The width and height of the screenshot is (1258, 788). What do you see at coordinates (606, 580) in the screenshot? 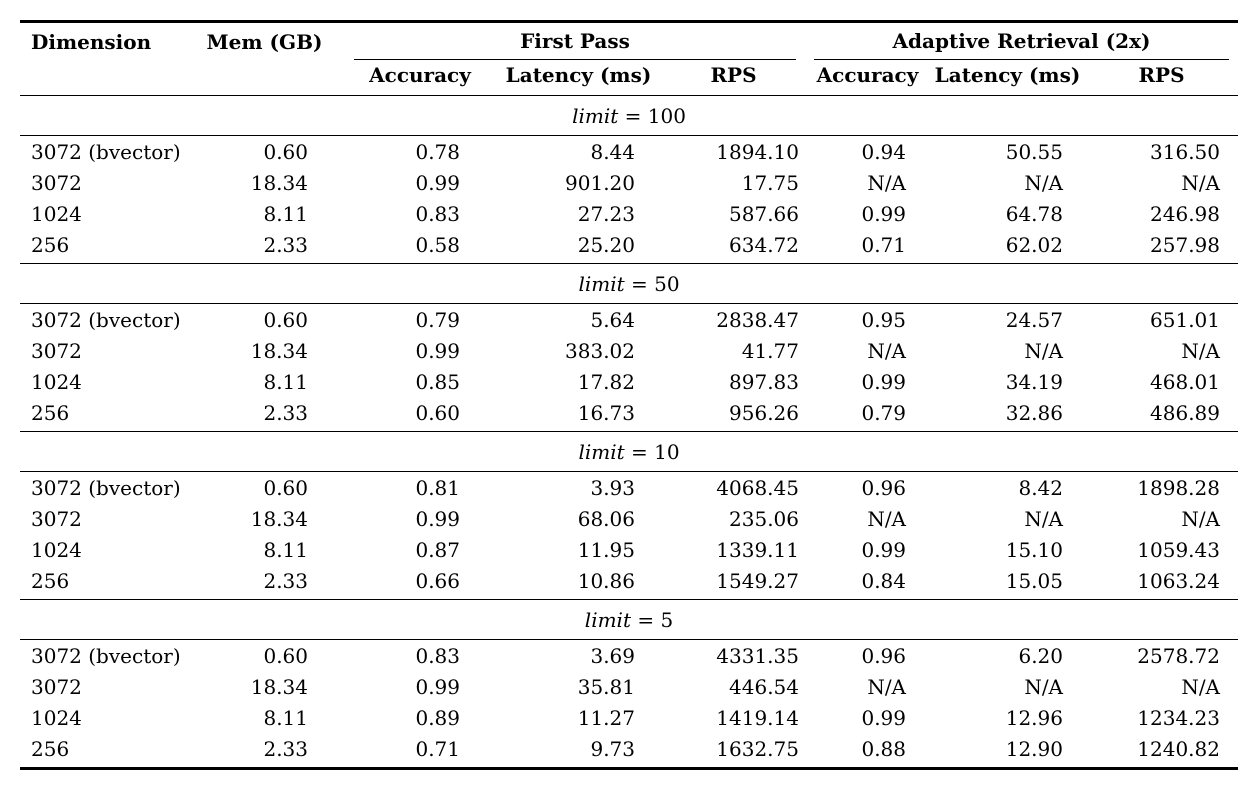
I see `cell-fp-latency: 10.86` at bounding box center [606, 580].